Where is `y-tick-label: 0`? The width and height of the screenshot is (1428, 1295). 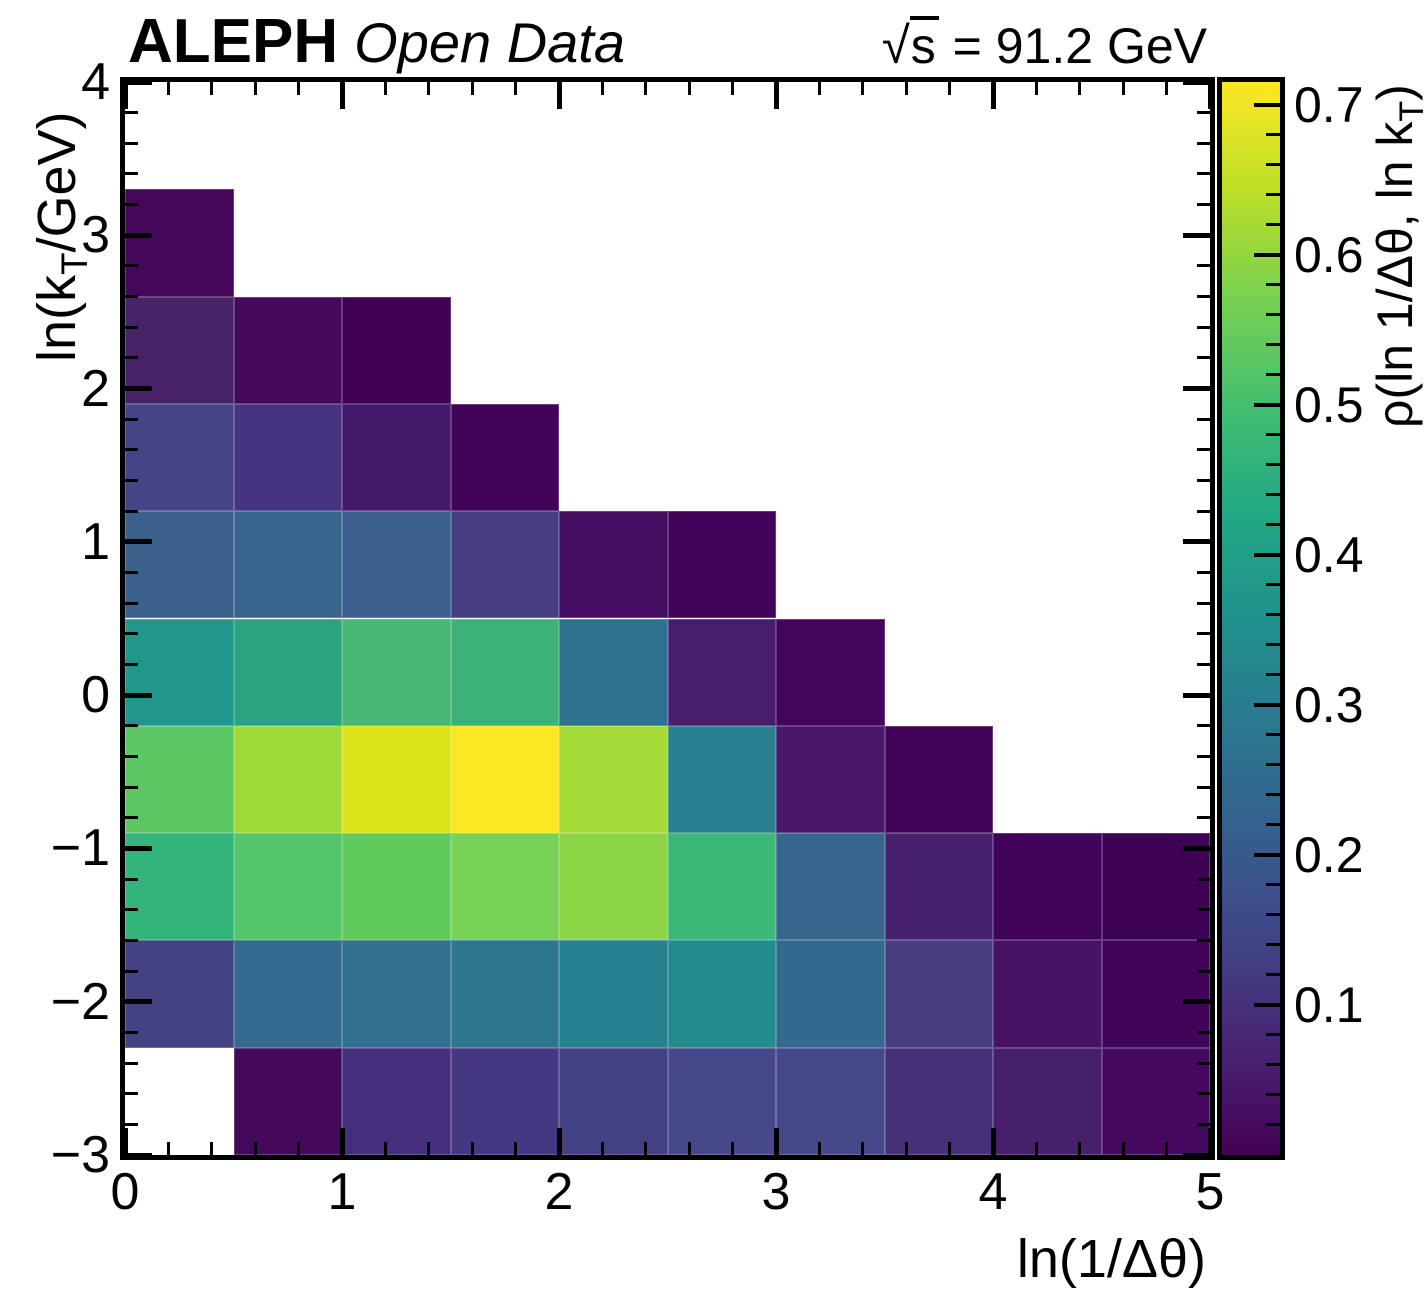
y-tick-label: 0 is located at coordinates (95, 695).